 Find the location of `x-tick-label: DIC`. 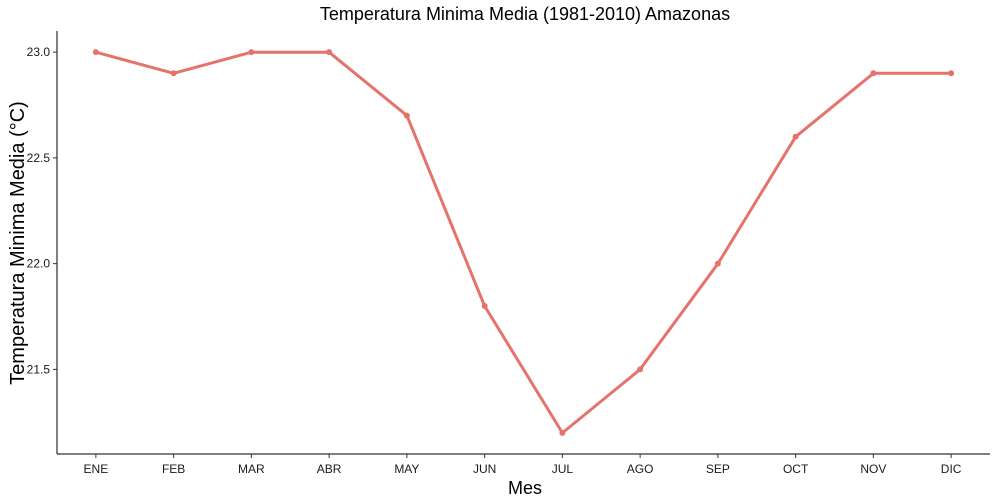

x-tick-label: DIC is located at coordinates (951, 469).